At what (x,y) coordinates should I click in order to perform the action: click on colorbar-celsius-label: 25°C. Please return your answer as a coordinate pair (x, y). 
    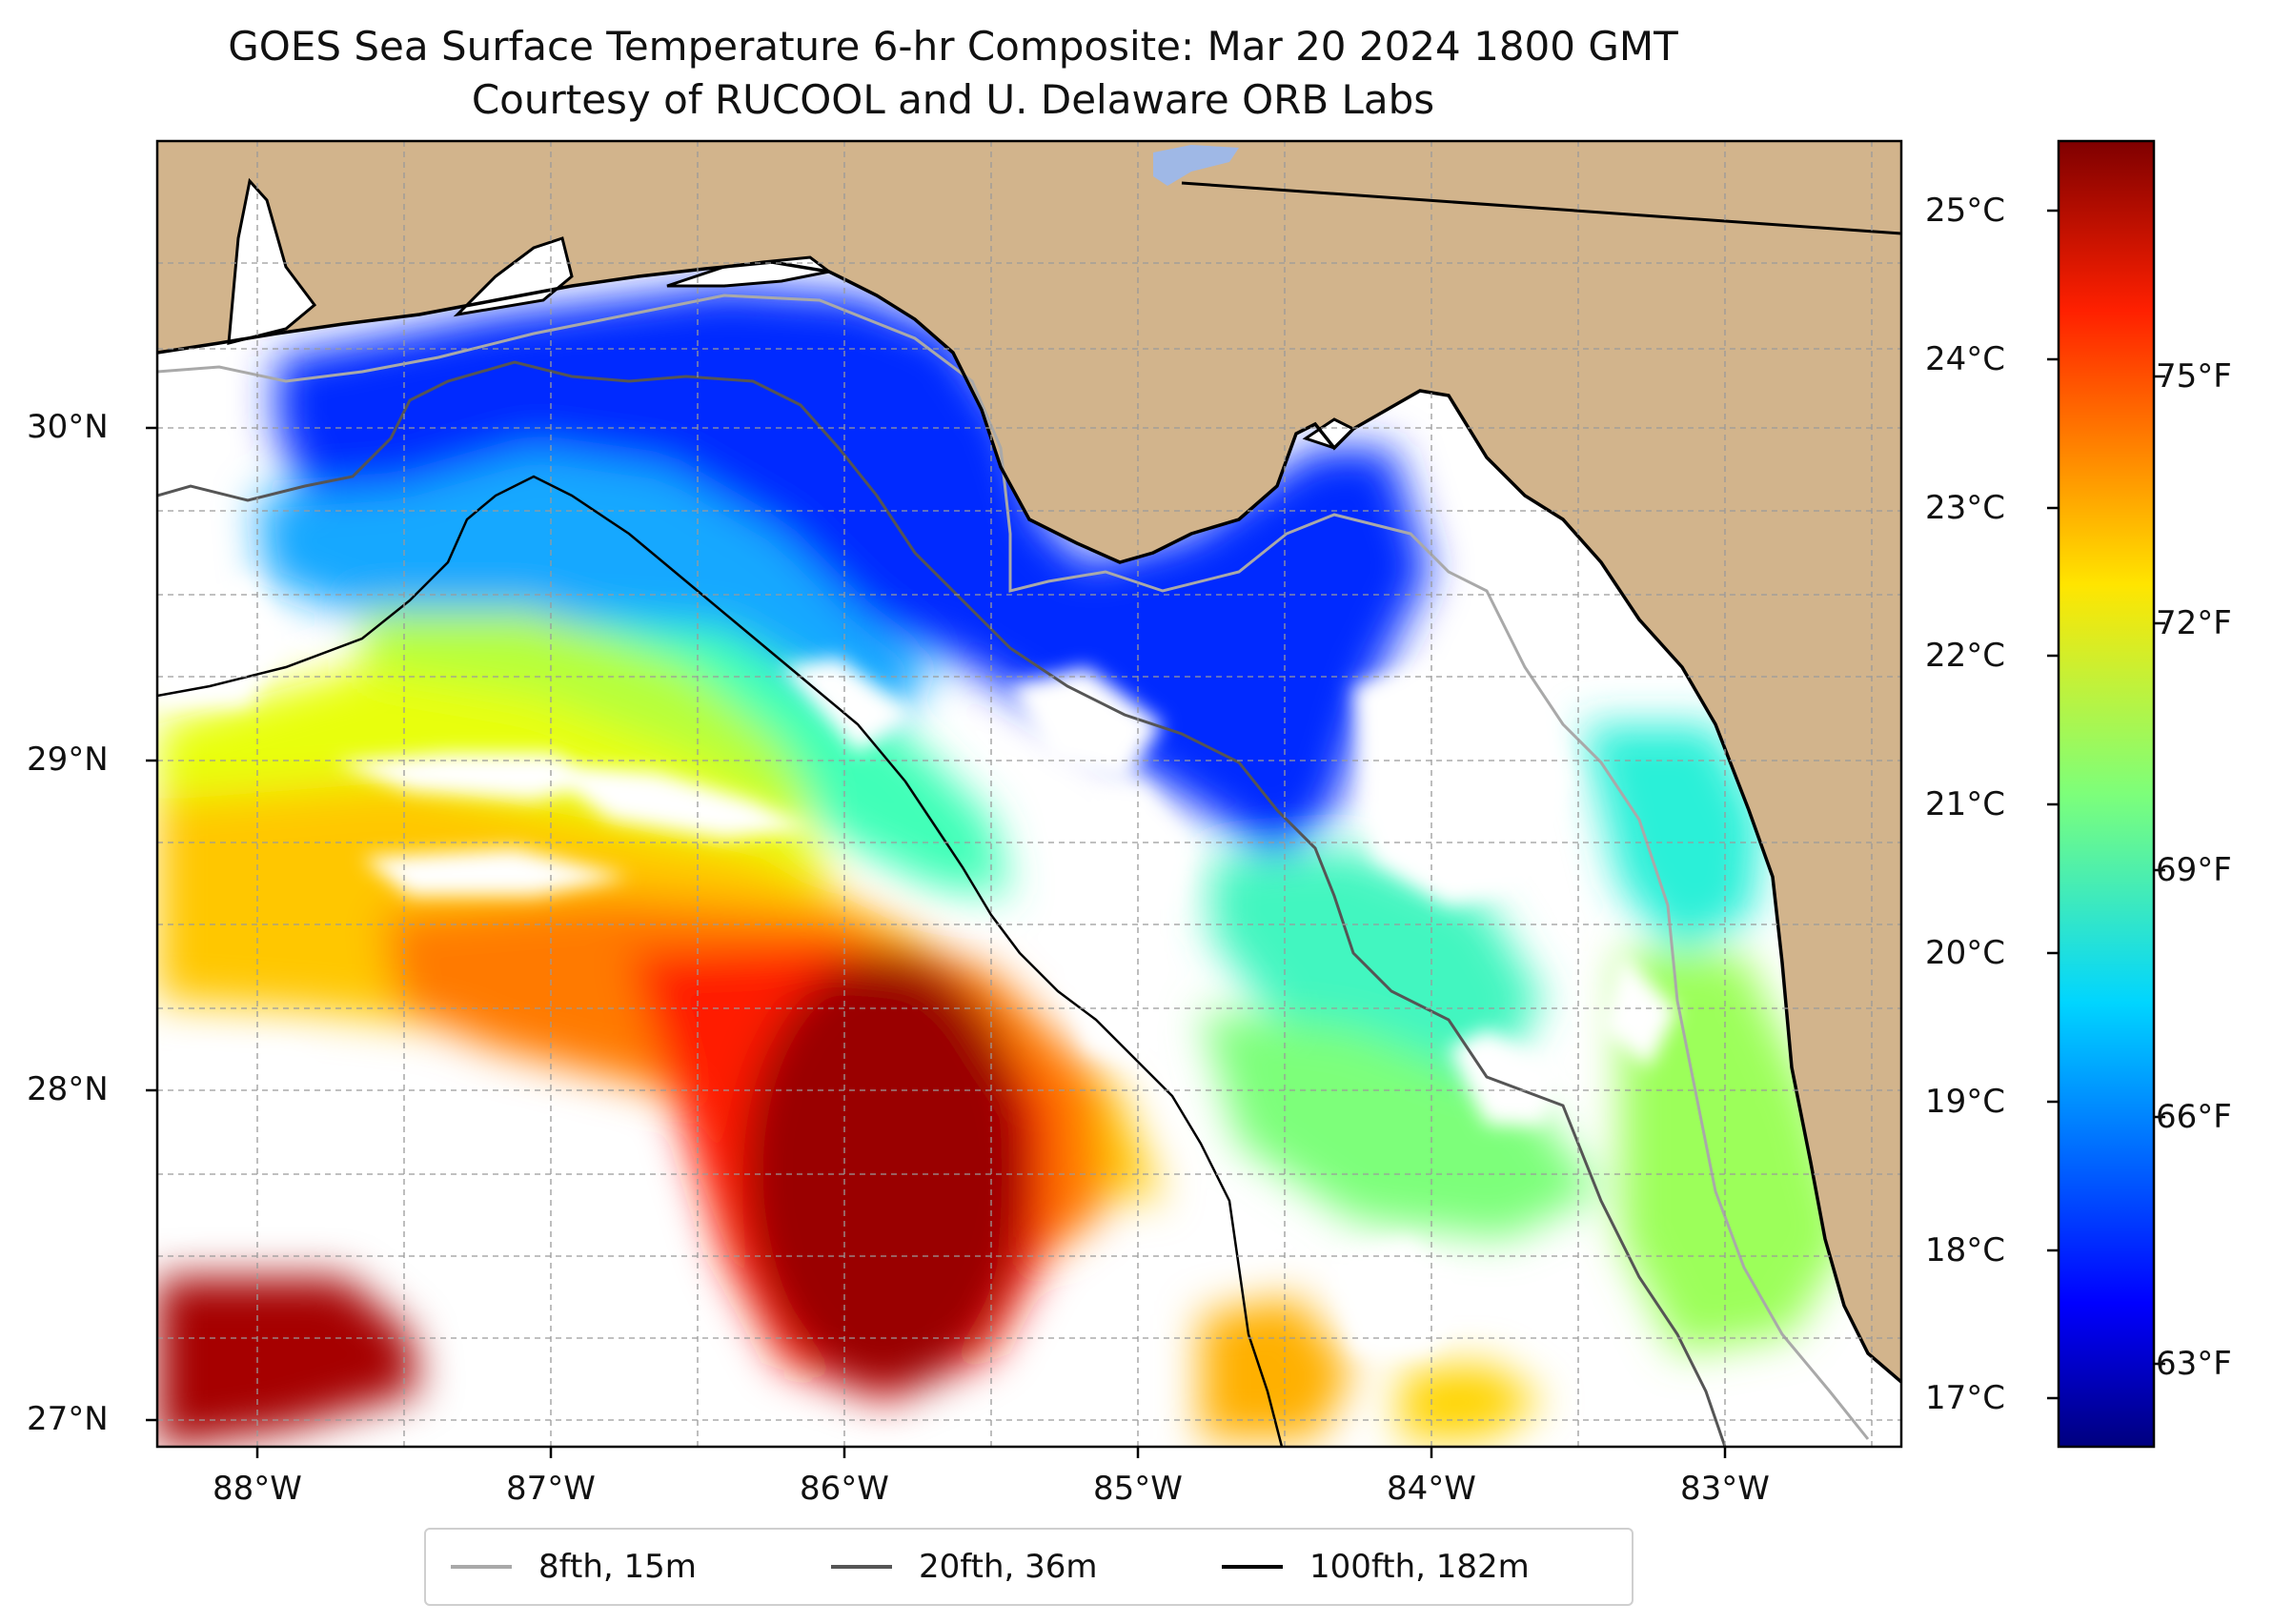
    Looking at the image, I should click on (1966, 211).